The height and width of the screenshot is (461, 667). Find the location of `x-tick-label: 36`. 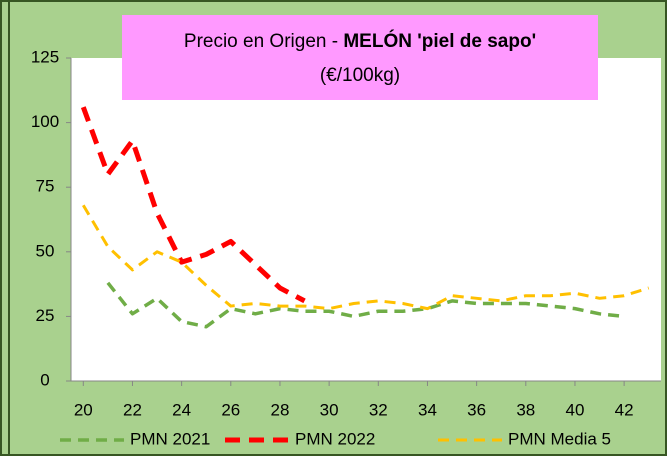

x-tick-label: 36 is located at coordinates (476, 409).